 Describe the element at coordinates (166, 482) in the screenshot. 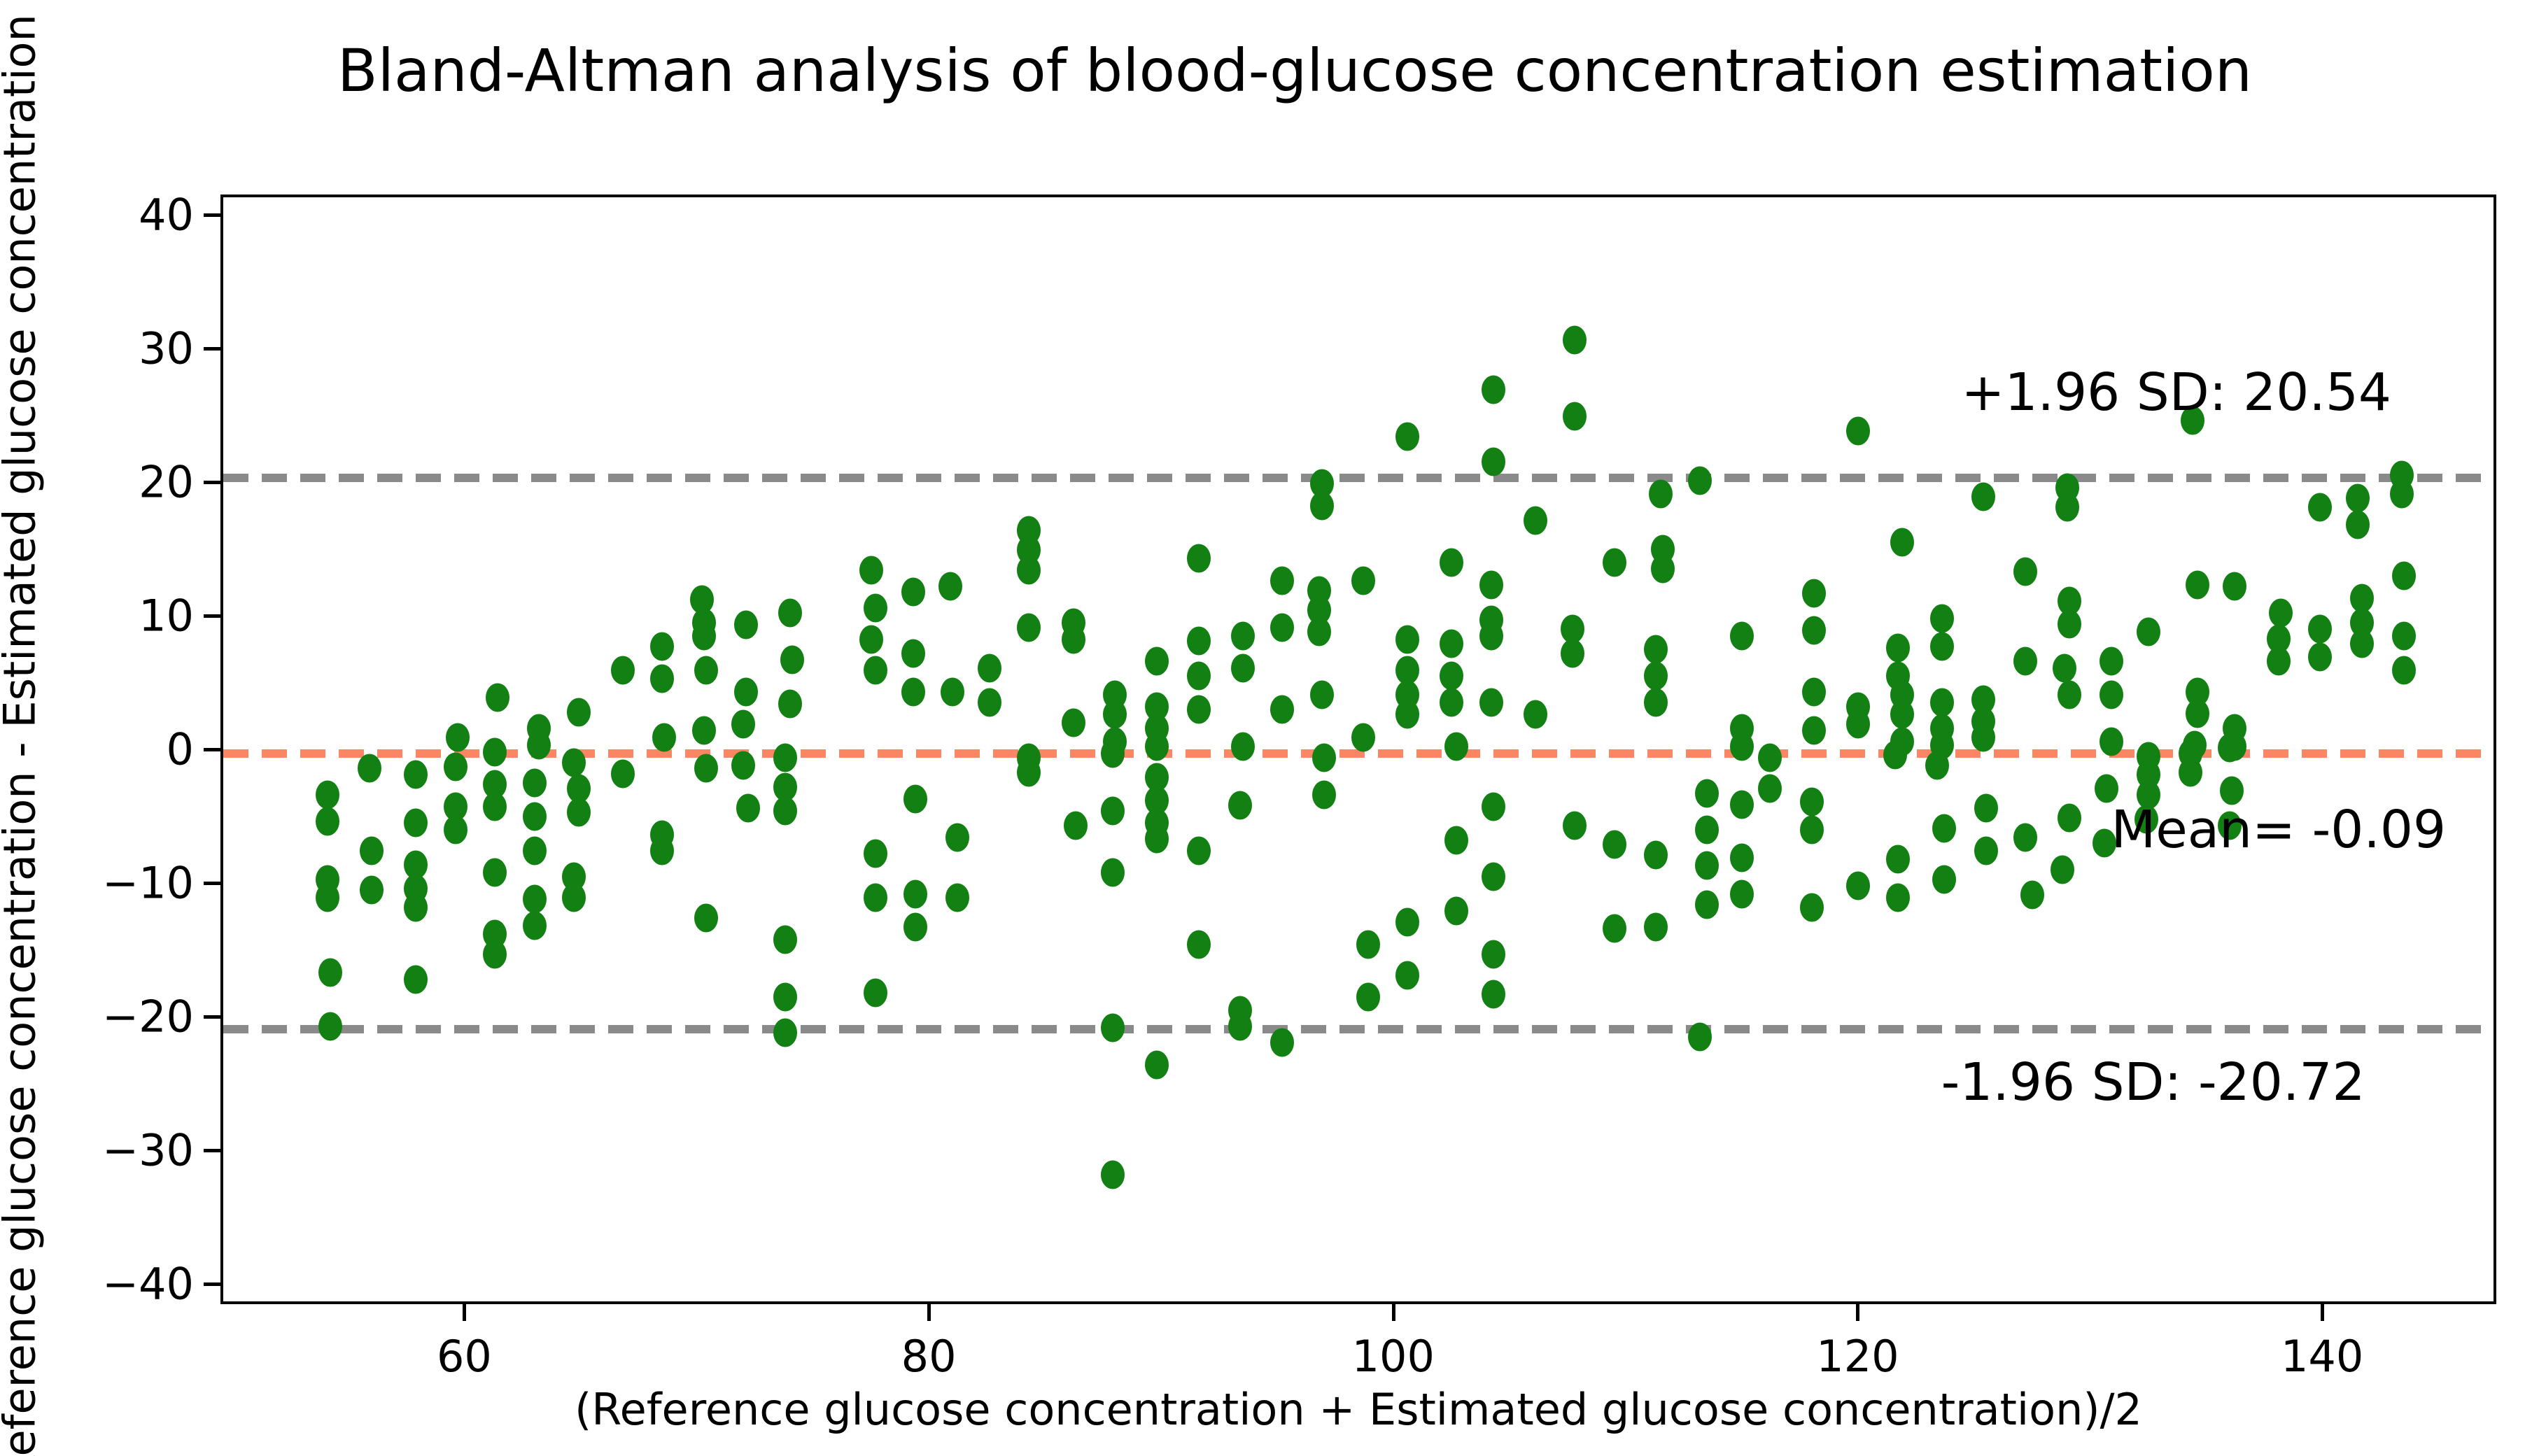

I see `y-tick-label: 20` at that location.